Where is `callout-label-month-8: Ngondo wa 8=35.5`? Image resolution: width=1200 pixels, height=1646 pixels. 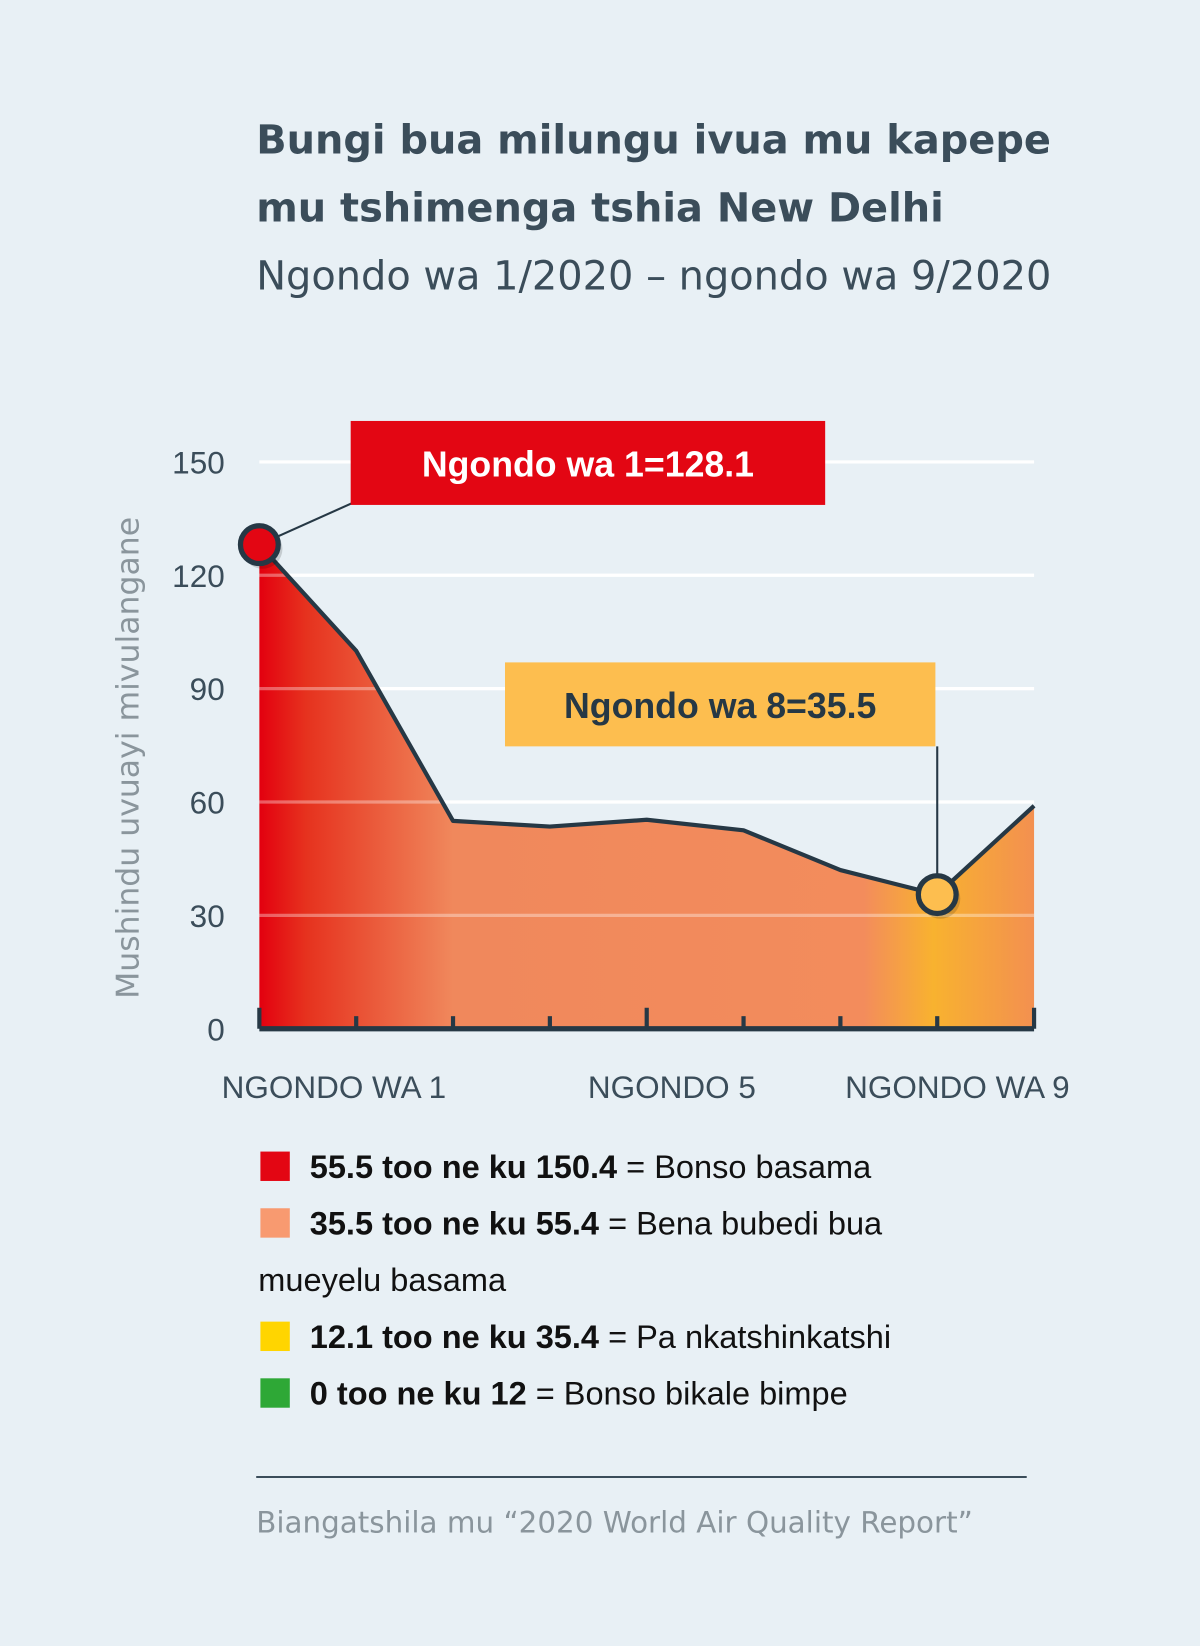 callout-label-month-8: Ngondo wa 8=35.5 is located at coordinates (720, 706).